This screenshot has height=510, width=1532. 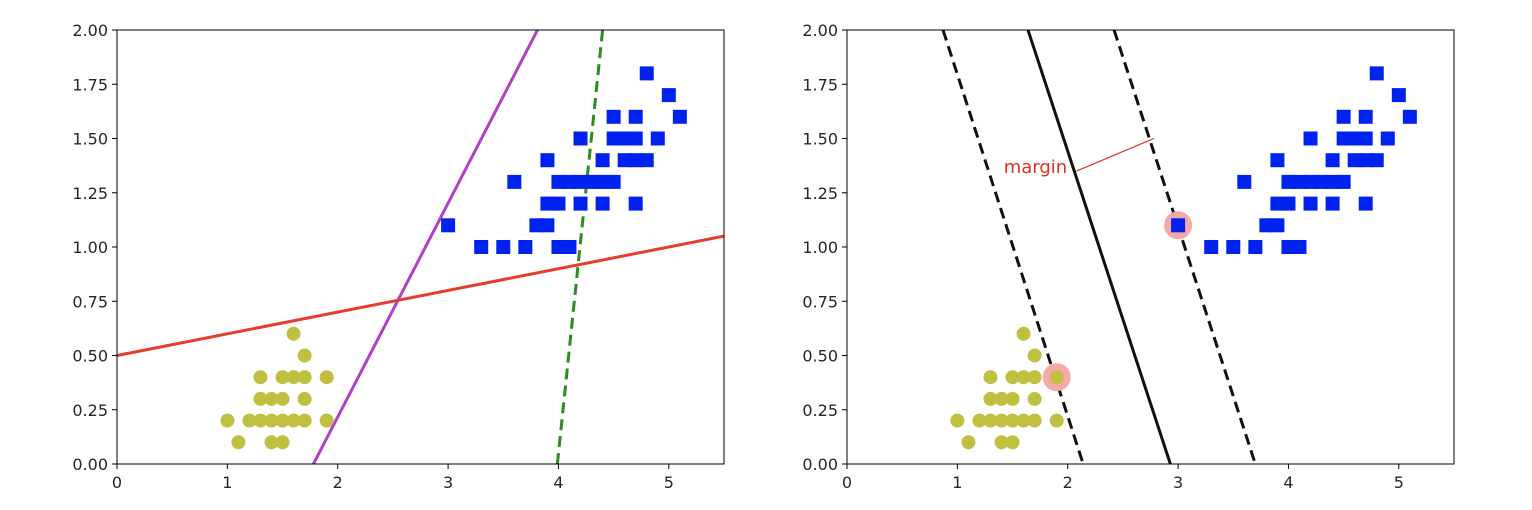 What do you see at coordinates (90, 356) in the screenshot?
I see `y-tick-label-2: 0.50` at bounding box center [90, 356].